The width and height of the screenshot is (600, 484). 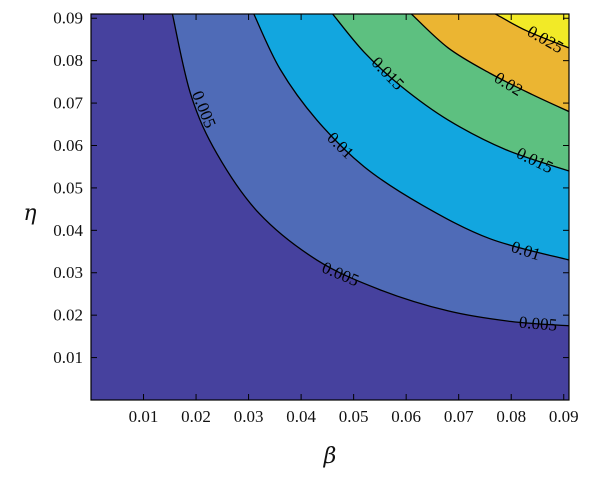 I want to click on x-tick-label: 0.04, so click(x=301, y=416).